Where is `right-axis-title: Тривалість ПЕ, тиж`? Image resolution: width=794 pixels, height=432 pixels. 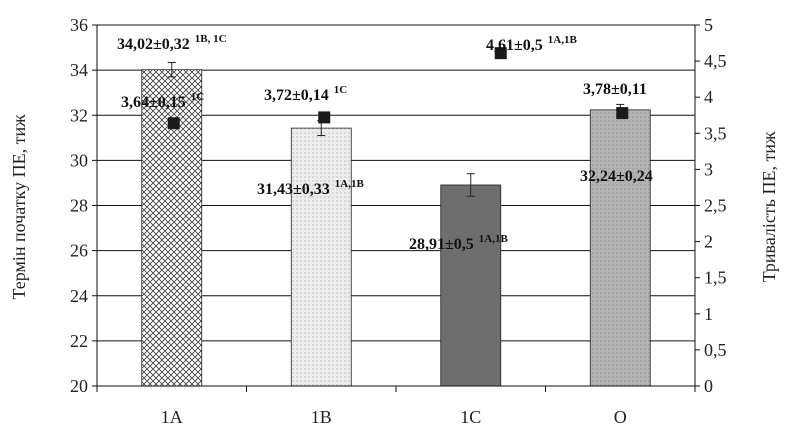
right-axis-title: Тривалість ПЕ, тиж is located at coordinates (769, 206).